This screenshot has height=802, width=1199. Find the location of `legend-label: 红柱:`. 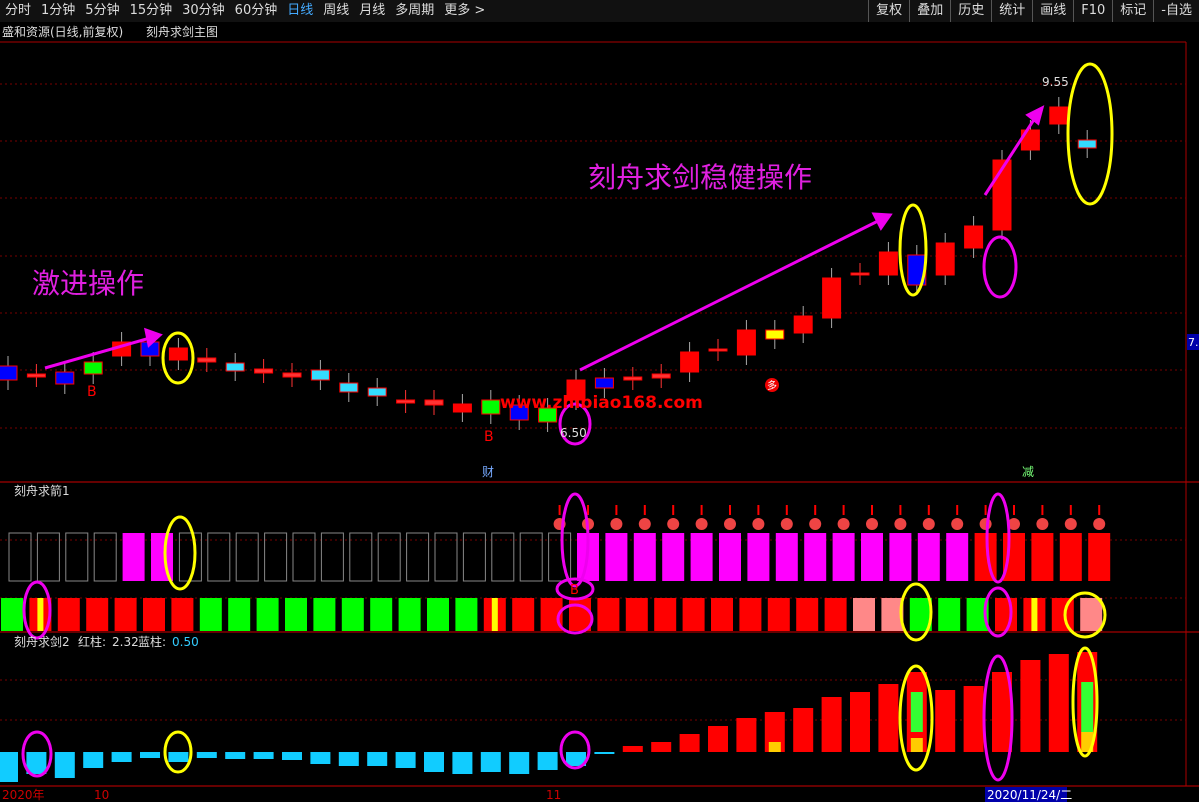

legend-label: 红柱: is located at coordinates (92, 641).